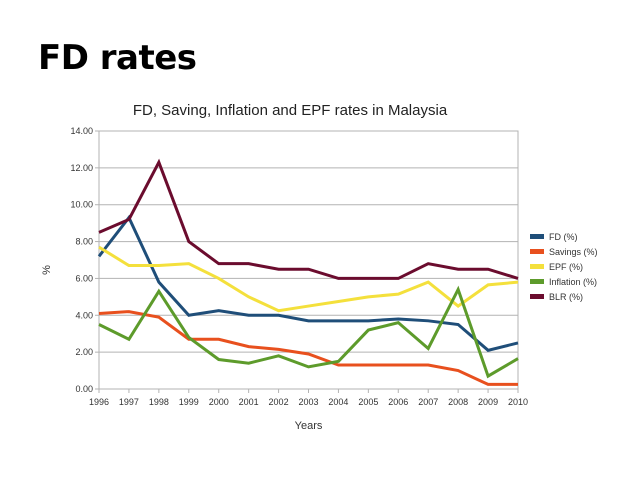 The width and height of the screenshot is (638, 478). I want to click on series-line-savings, so click(308, 348).